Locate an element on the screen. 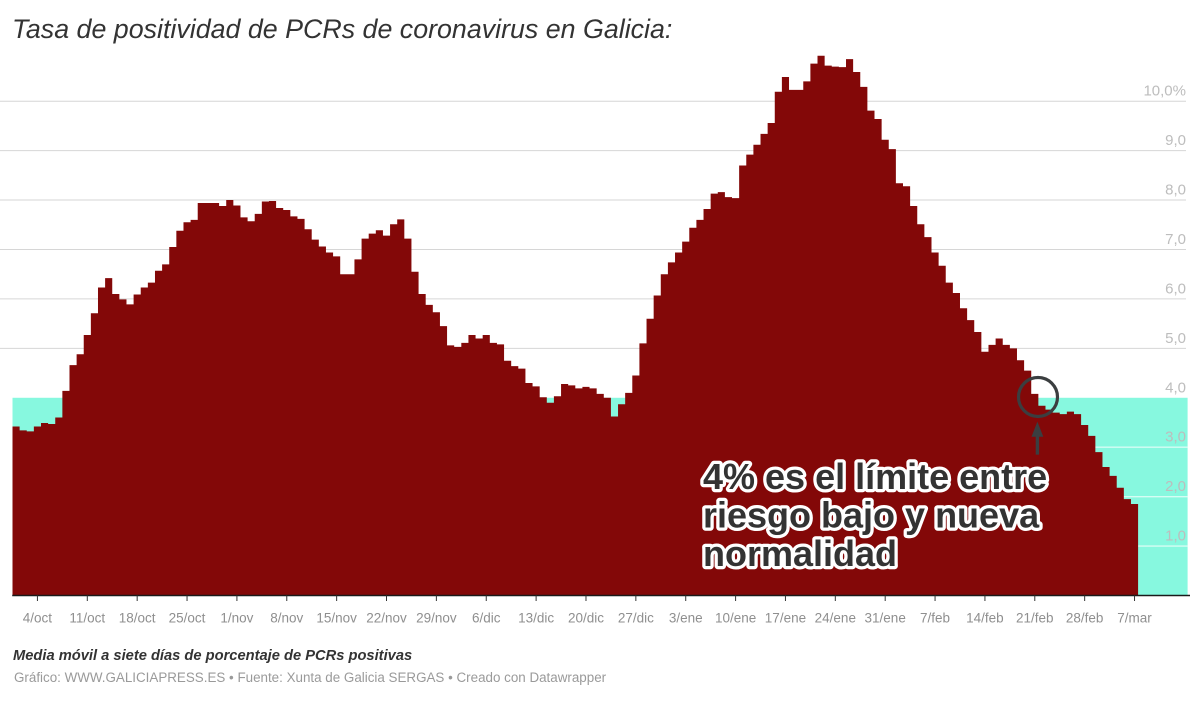  svg-text: 1/nov is located at coordinates (236, 618).